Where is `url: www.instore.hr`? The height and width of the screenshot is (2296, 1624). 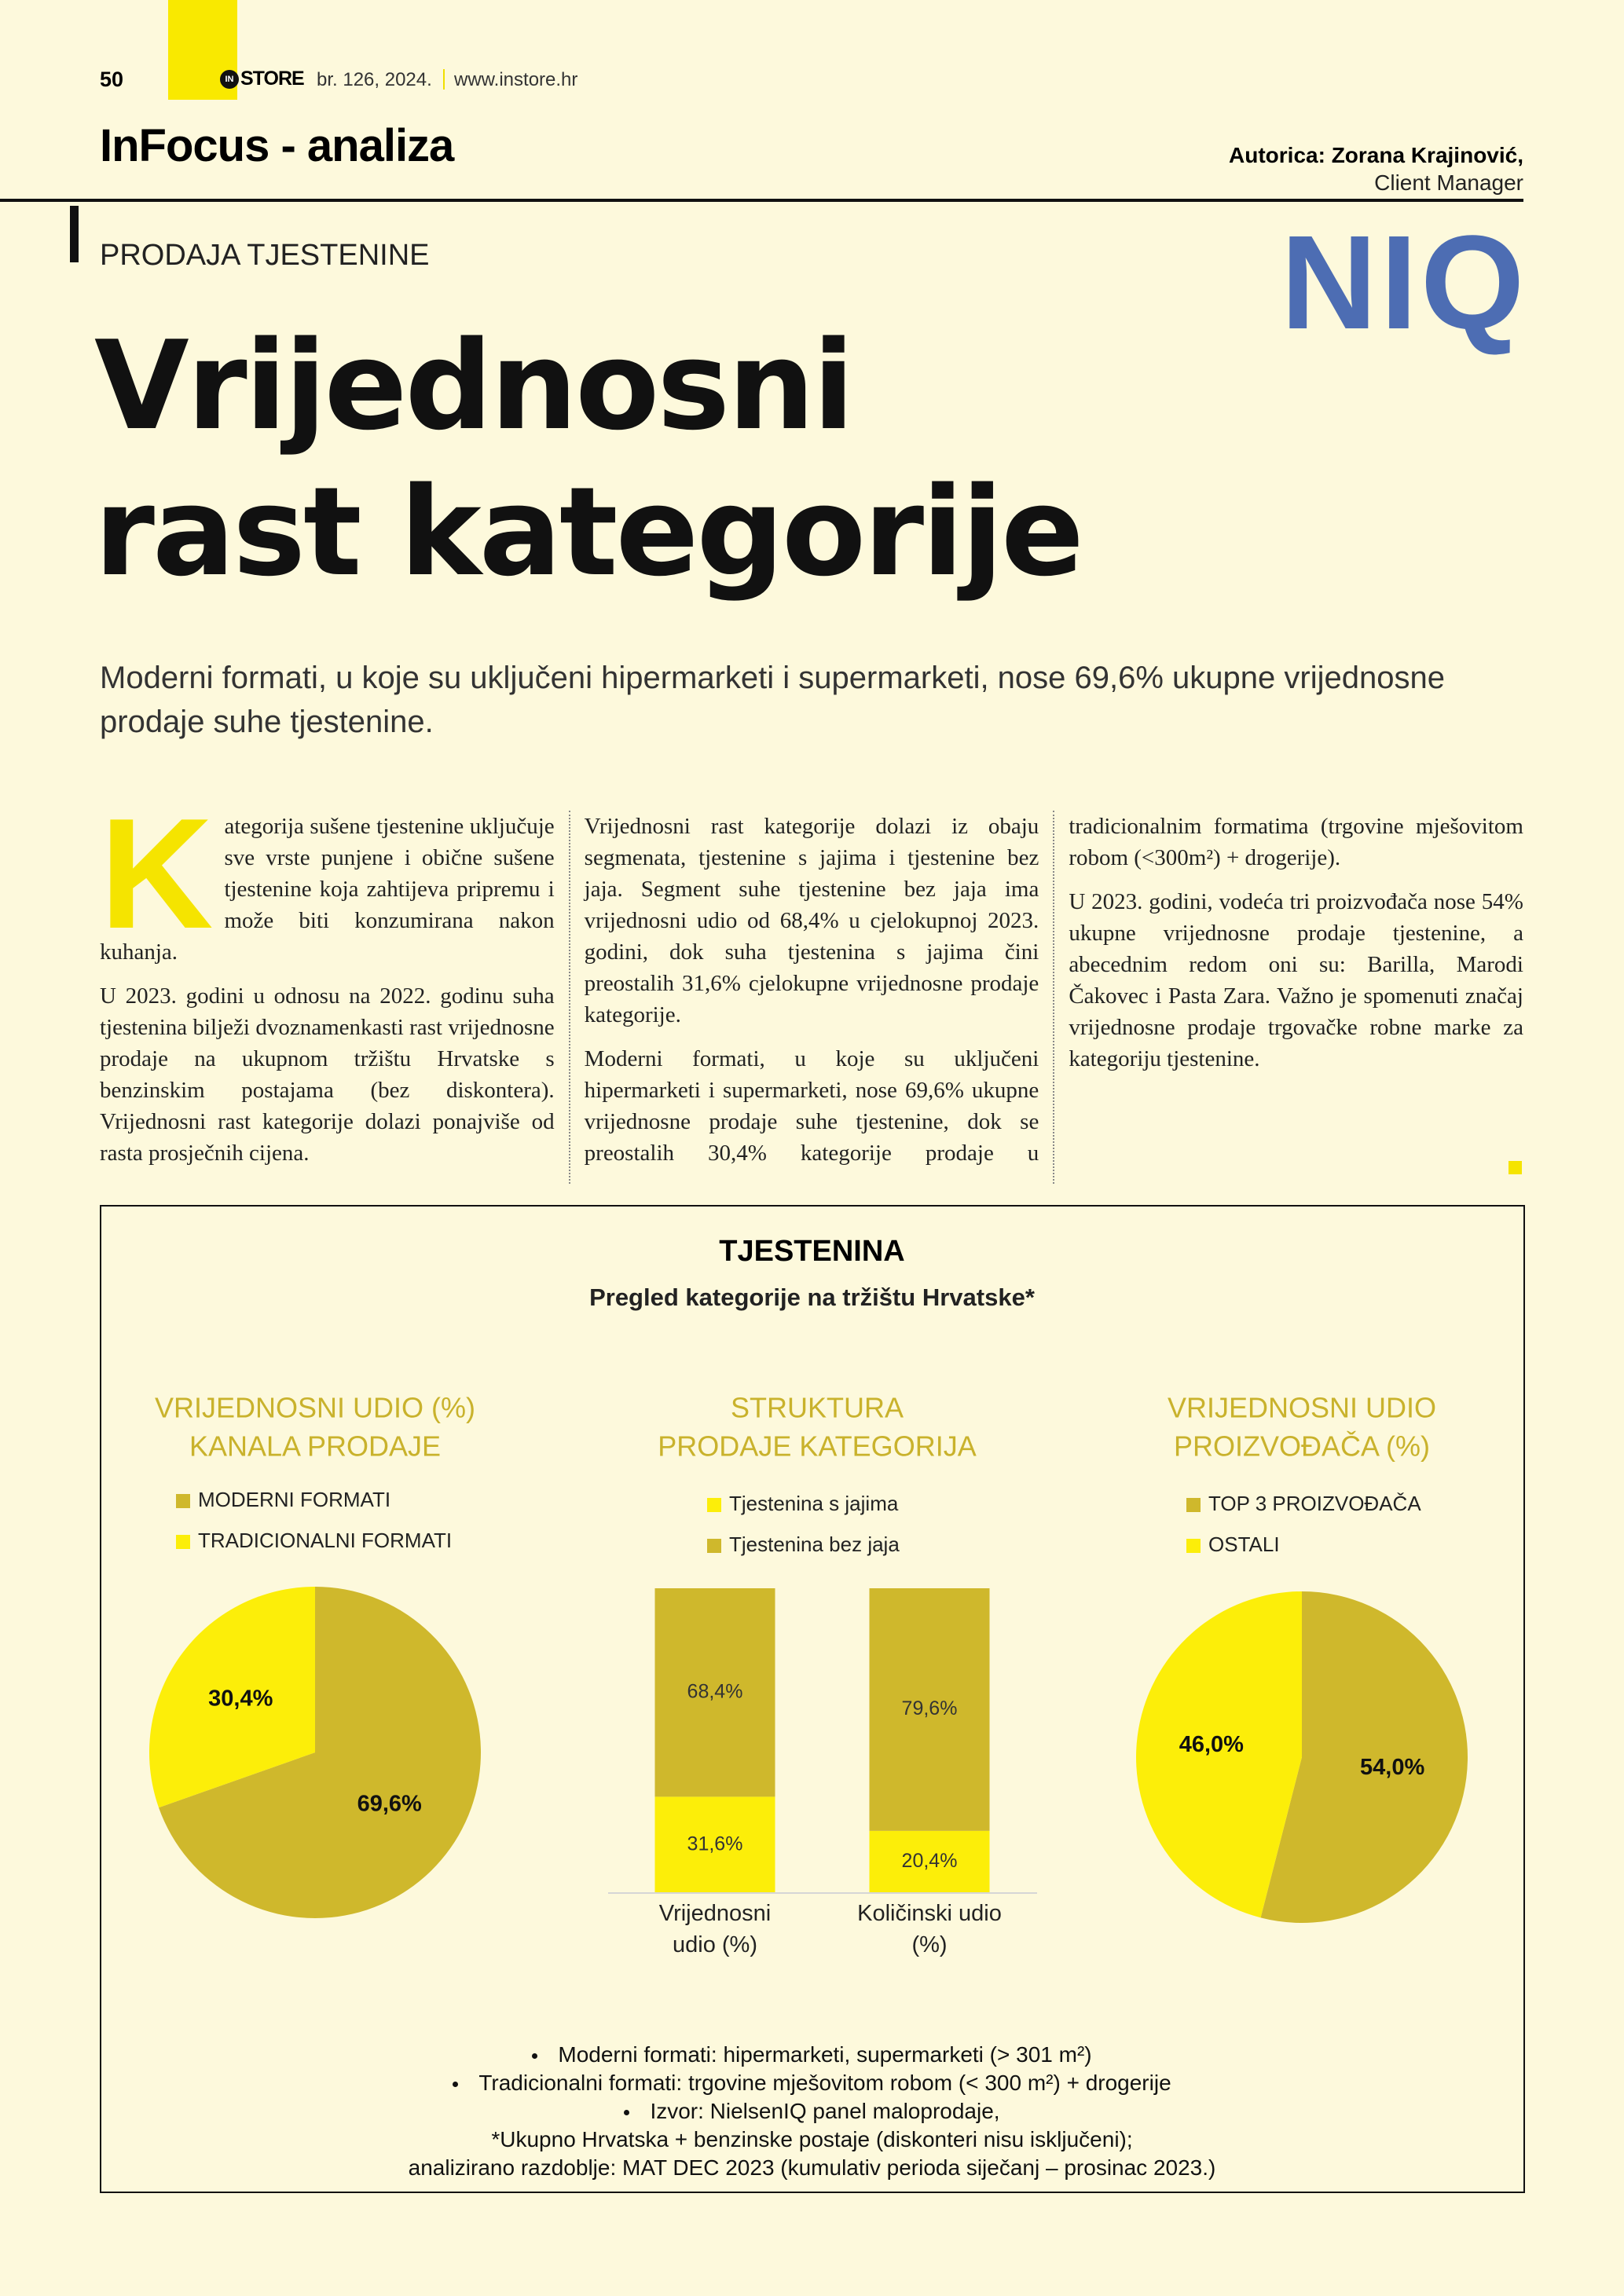
url: www.instore.hr is located at coordinates (516, 79).